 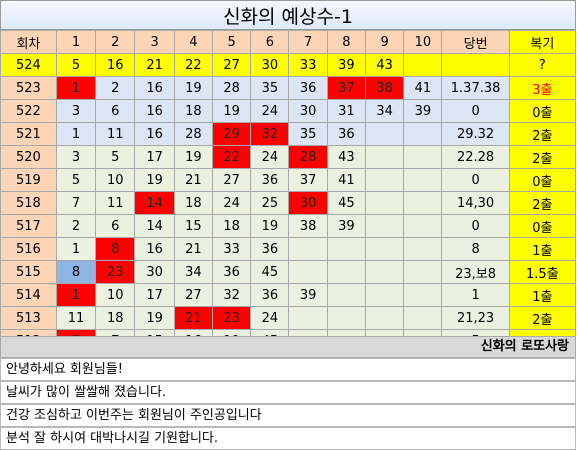 I want to click on header-cell: 6, so click(x=270, y=42).